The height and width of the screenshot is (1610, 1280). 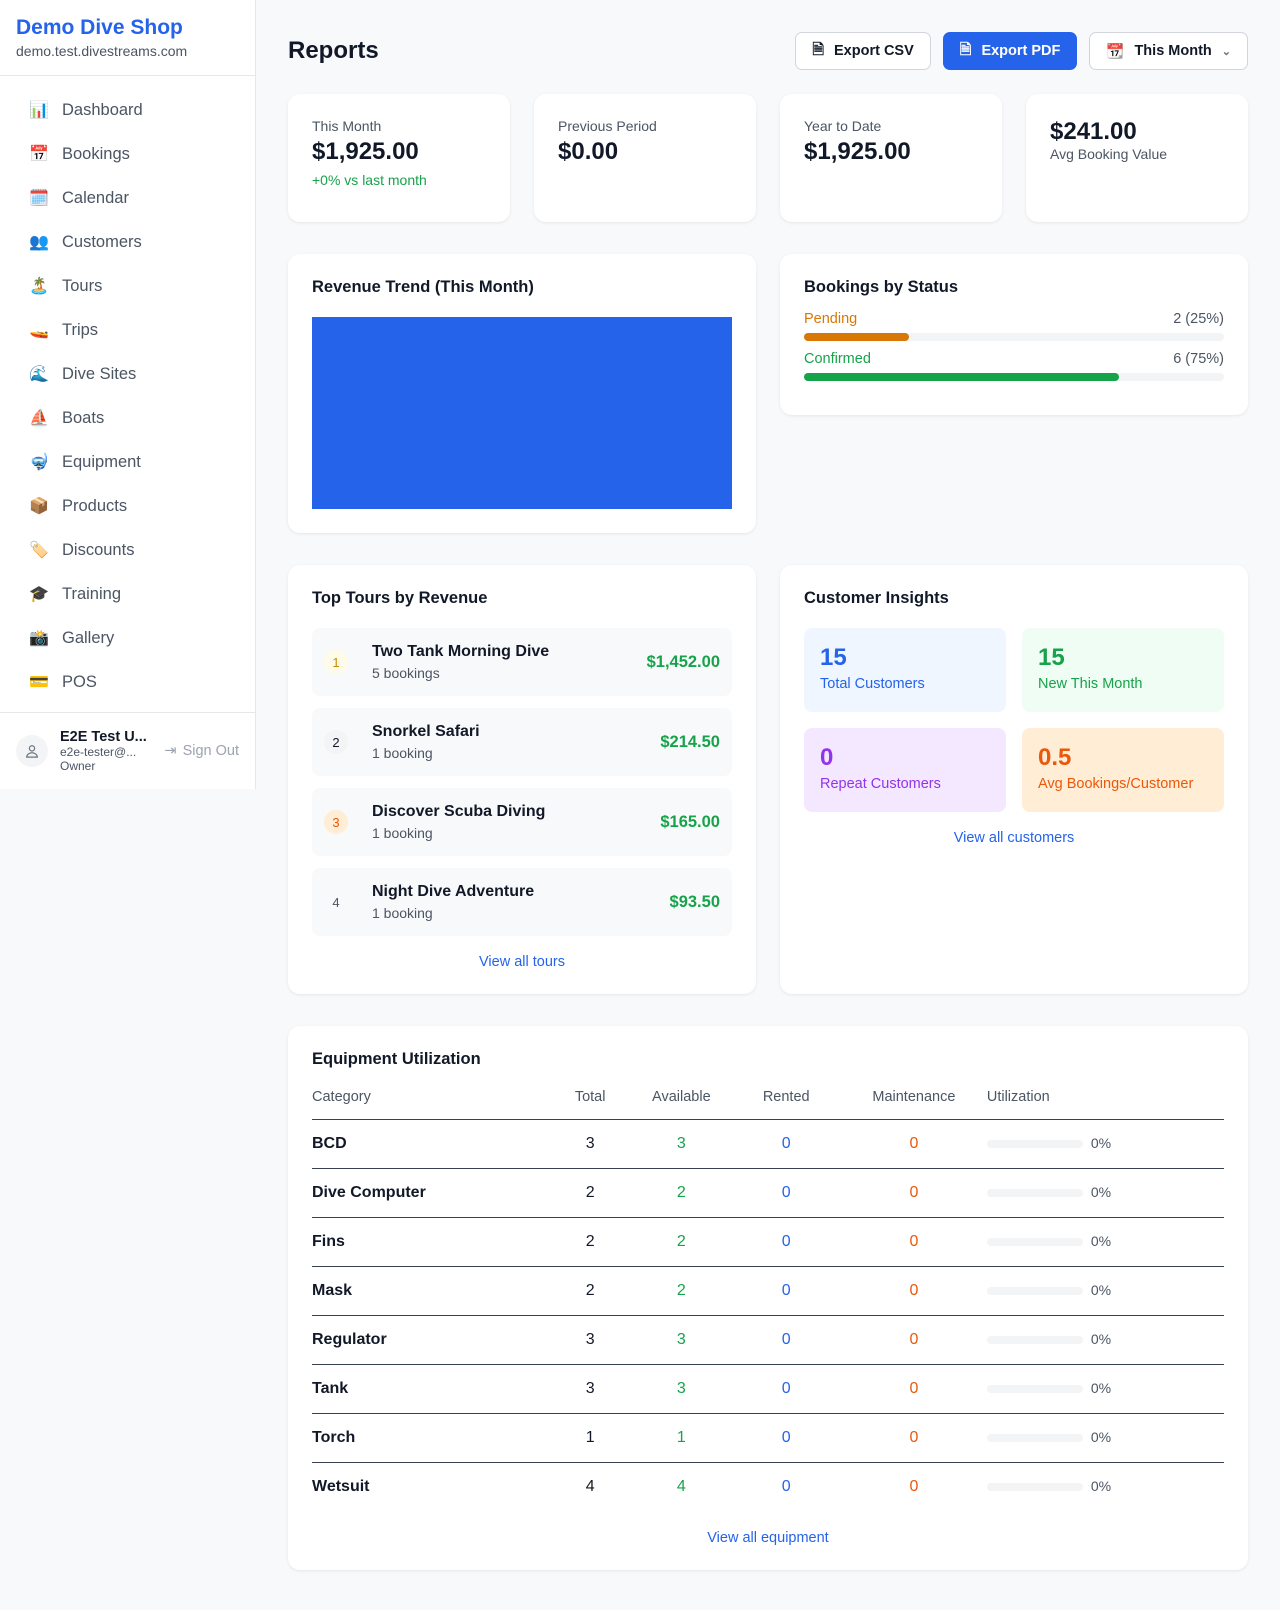 I want to click on view-all-tours-link: View all tours, so click(x=522, y=962).